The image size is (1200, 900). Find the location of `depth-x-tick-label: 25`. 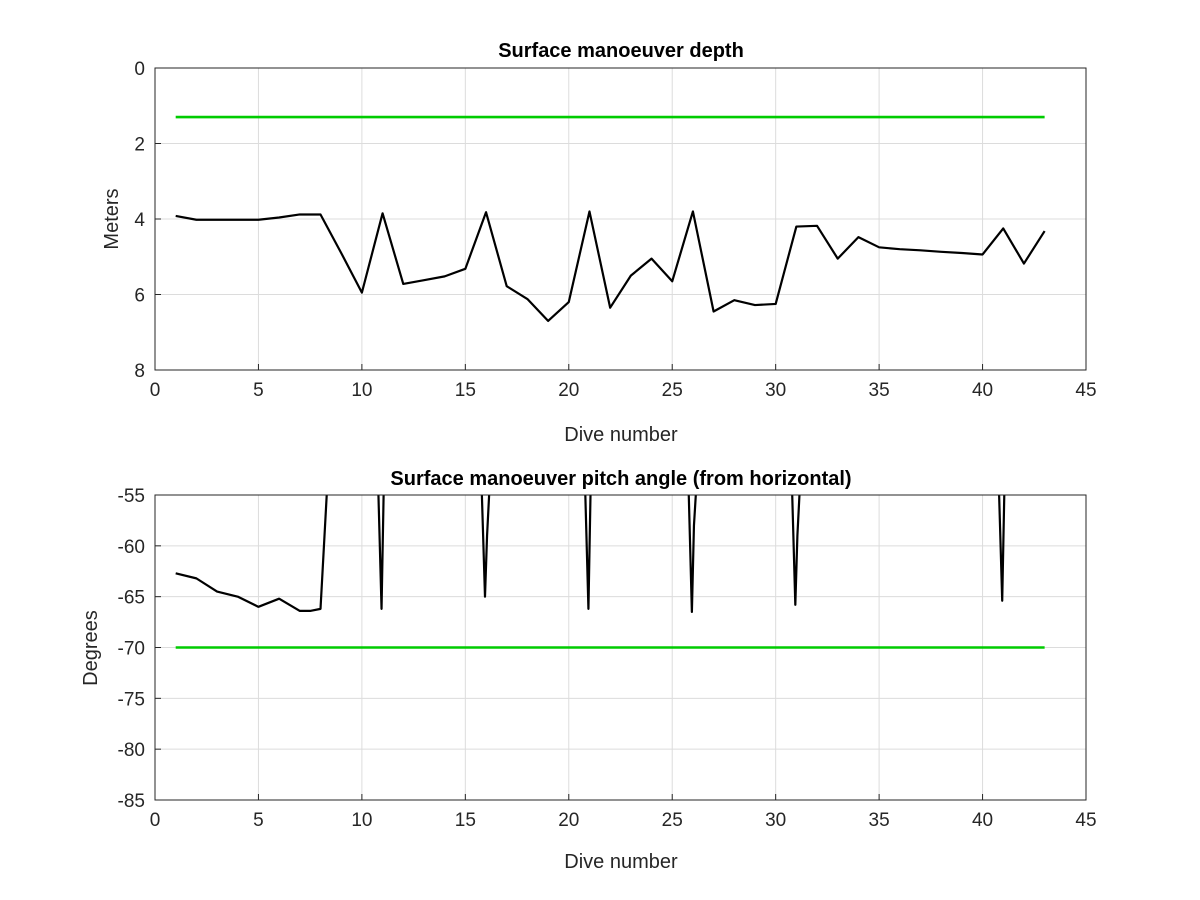

depth-x-tick-label: 25 is located at coordinates (672, 390).